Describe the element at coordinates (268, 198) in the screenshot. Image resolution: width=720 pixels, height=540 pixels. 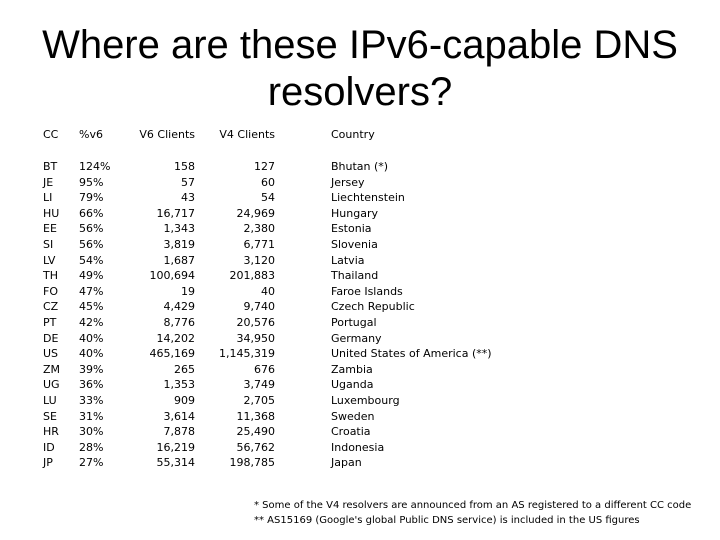
I see `cell-v4-clients: 54` at that location.